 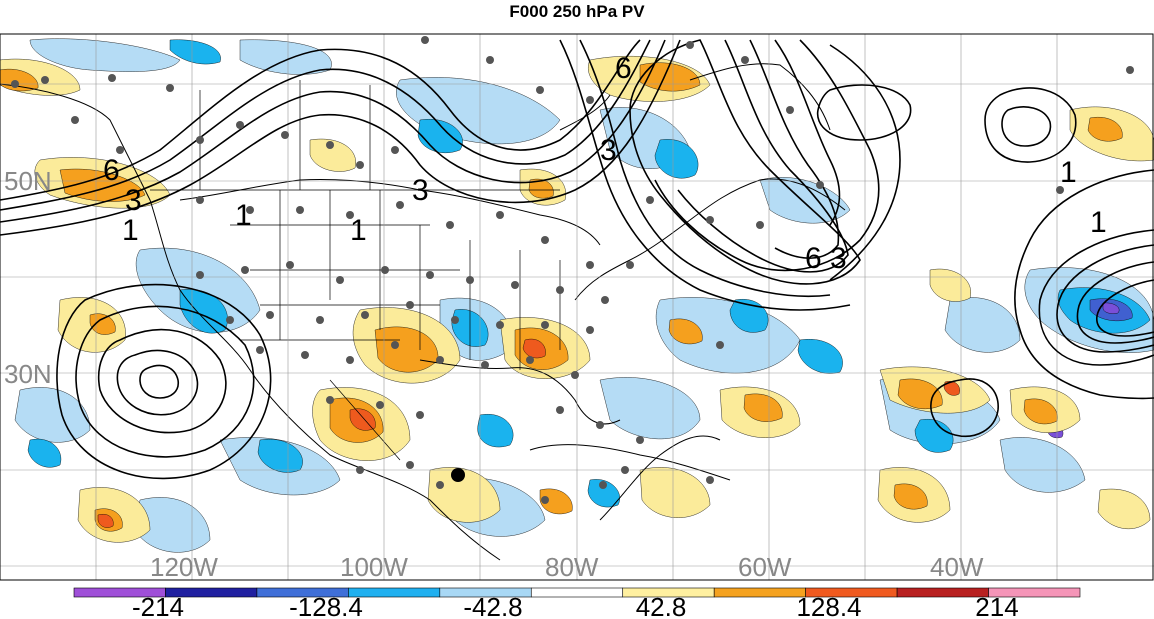 What do you see at coordinates (957, 567) in the screenshot?
I see `lon-label: 40W` at bounding box center [957, 567].